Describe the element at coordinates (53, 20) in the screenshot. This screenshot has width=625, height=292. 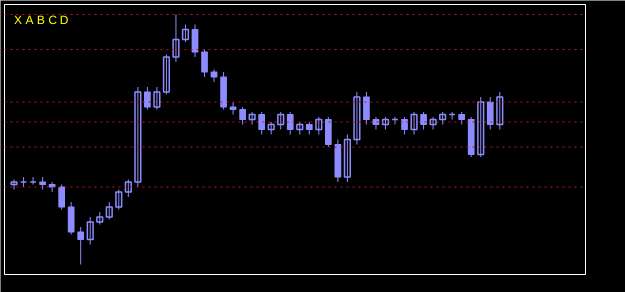
I see `annotation: C` at that location.